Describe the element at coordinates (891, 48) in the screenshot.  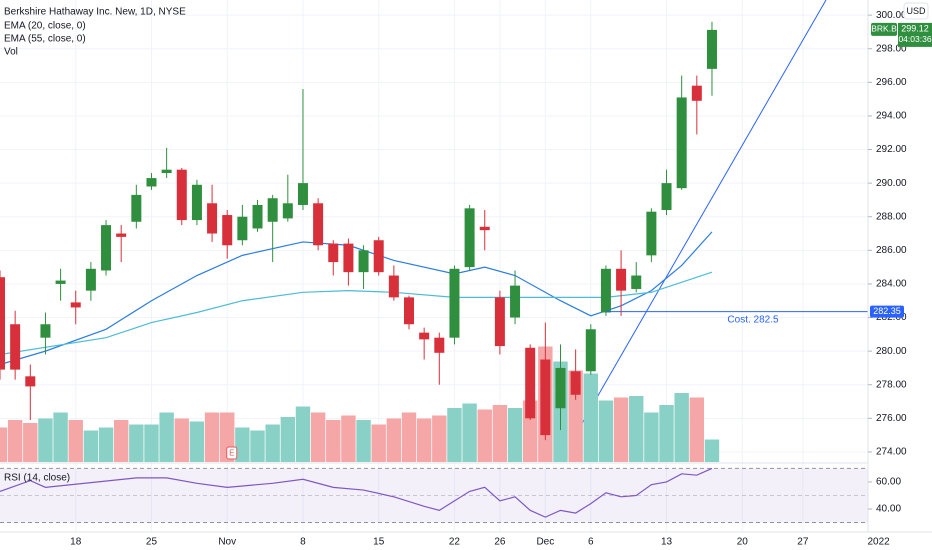
I see `y-tick-label: 298.00` at that location.